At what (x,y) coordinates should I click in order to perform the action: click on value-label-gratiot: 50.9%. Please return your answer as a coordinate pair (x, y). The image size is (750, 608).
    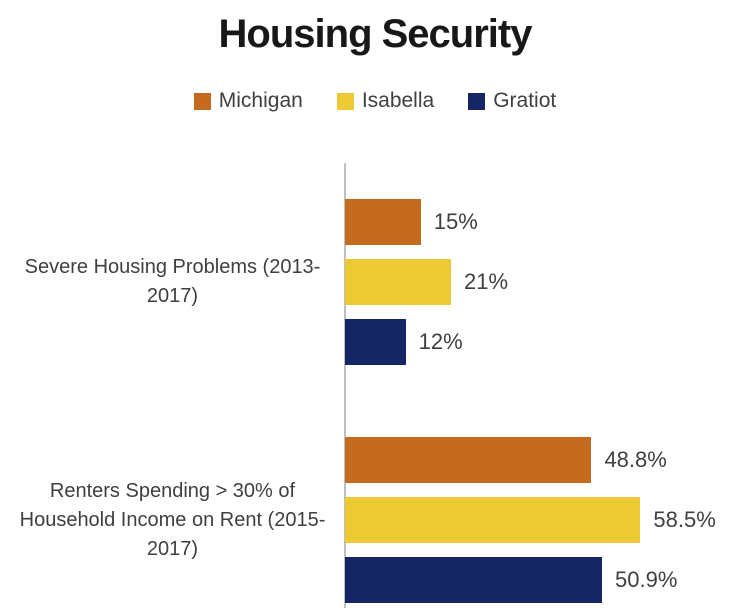
    Looking at the image, I should click on (646, 579).